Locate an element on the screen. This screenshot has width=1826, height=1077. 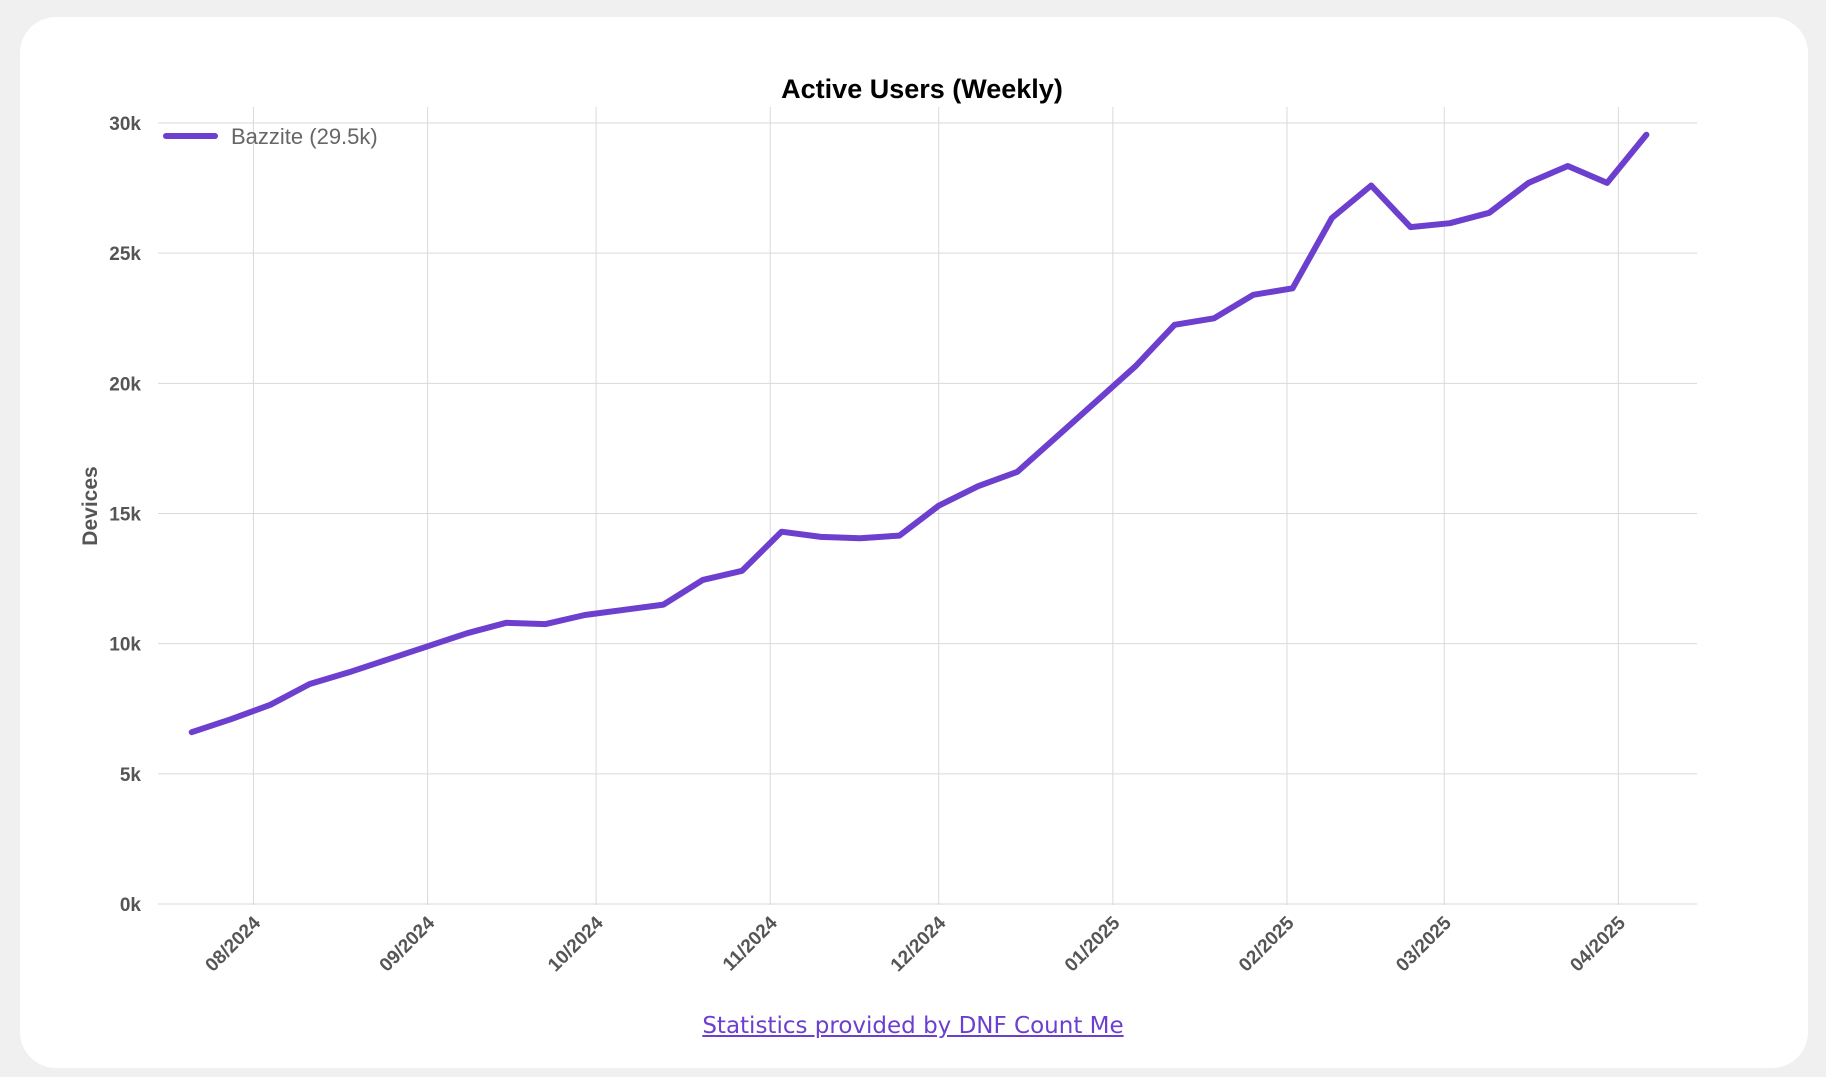
legend: Bazzite (29.5k) is located at coordinates (270, 136).